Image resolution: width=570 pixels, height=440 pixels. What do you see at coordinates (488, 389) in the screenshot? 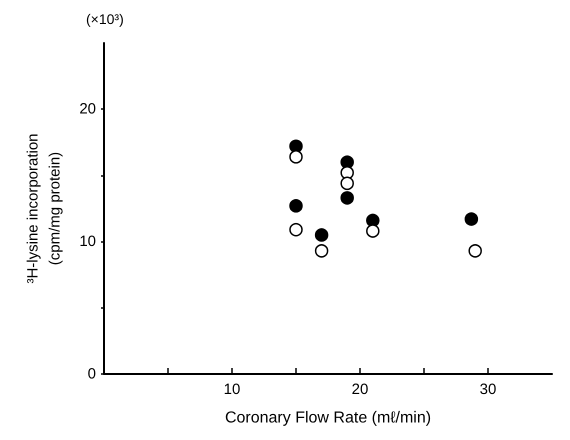
I see `x-tick-label: 30` at bounding box center [488, 389].